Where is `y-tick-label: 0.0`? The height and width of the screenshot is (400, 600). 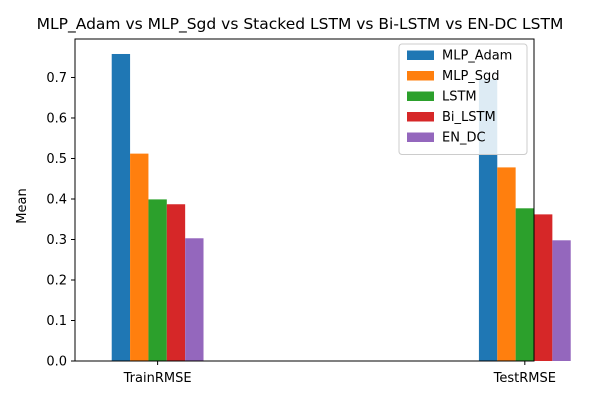 y-tick-label: 0.0 is located at coordinates (56, 362).